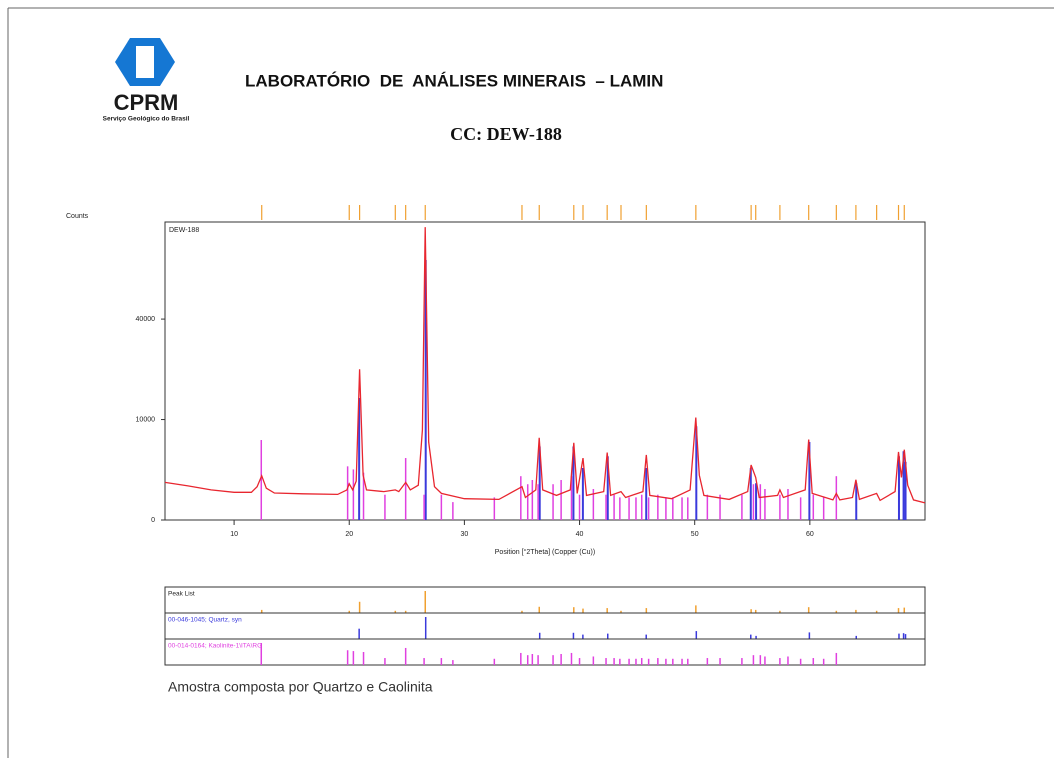  I want to click on x-tick-label: 50, so click(695, 534).